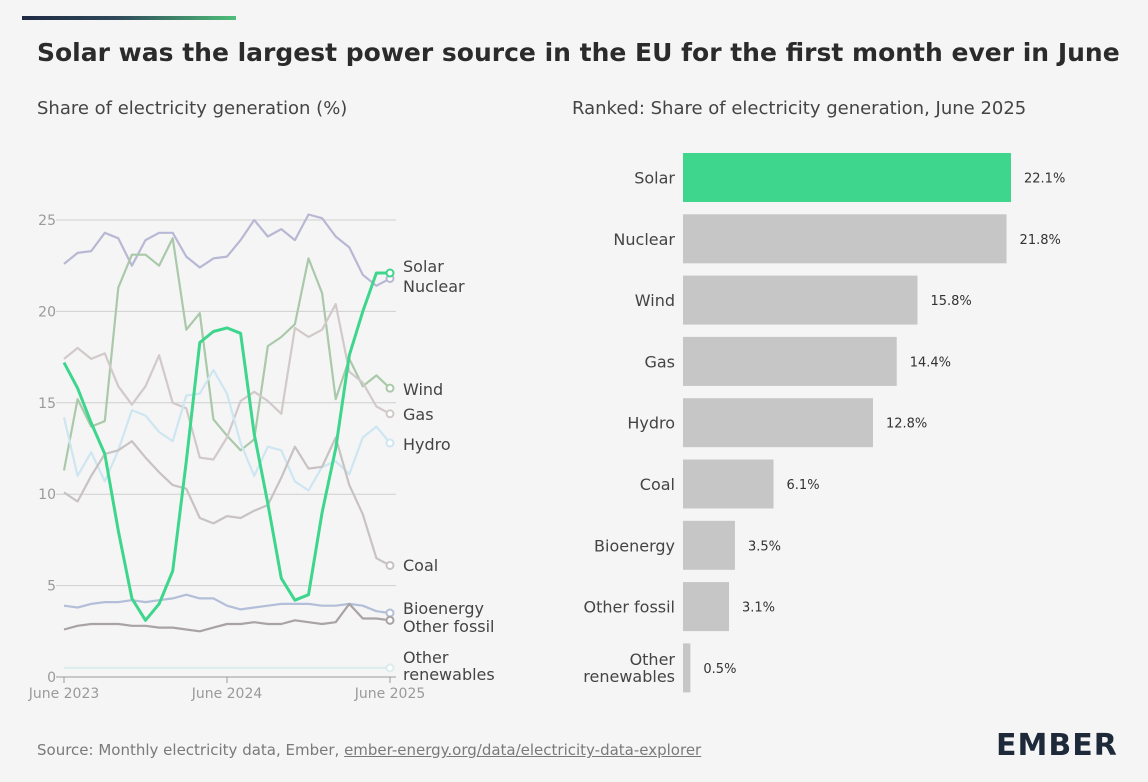  Describe the element at coordinates (634, 545) in the screenshot. I see `bar-category-6: Bioenergy` at that location.